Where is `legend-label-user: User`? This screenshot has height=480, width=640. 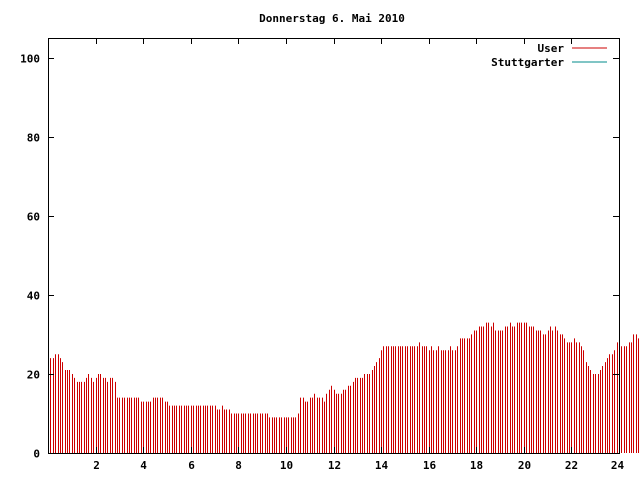
legend-label-user: User is located at coordinates (551, 48).